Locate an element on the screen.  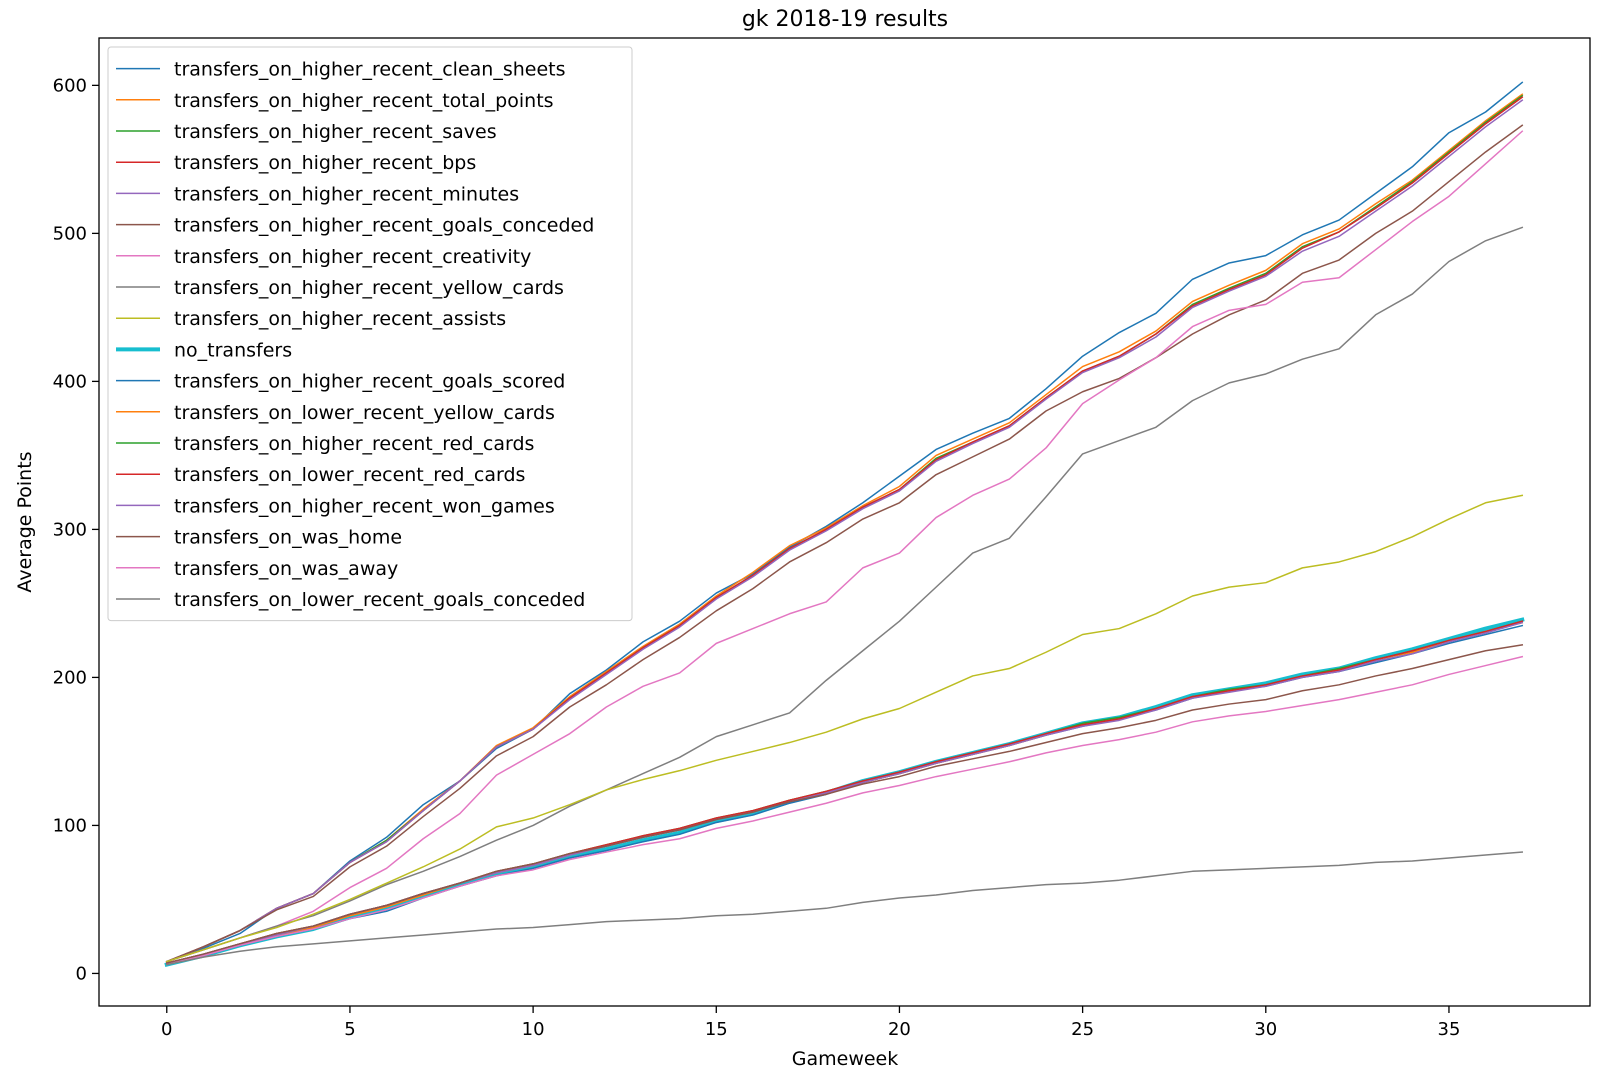
legend-entry: transfers_on_lower_recent_red_cards is located at coordinates (349, 475).